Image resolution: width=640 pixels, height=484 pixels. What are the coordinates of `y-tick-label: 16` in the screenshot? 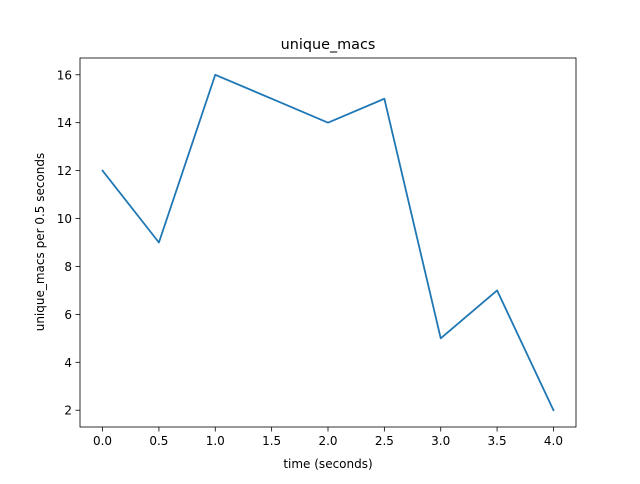 It's located at (64, 75).